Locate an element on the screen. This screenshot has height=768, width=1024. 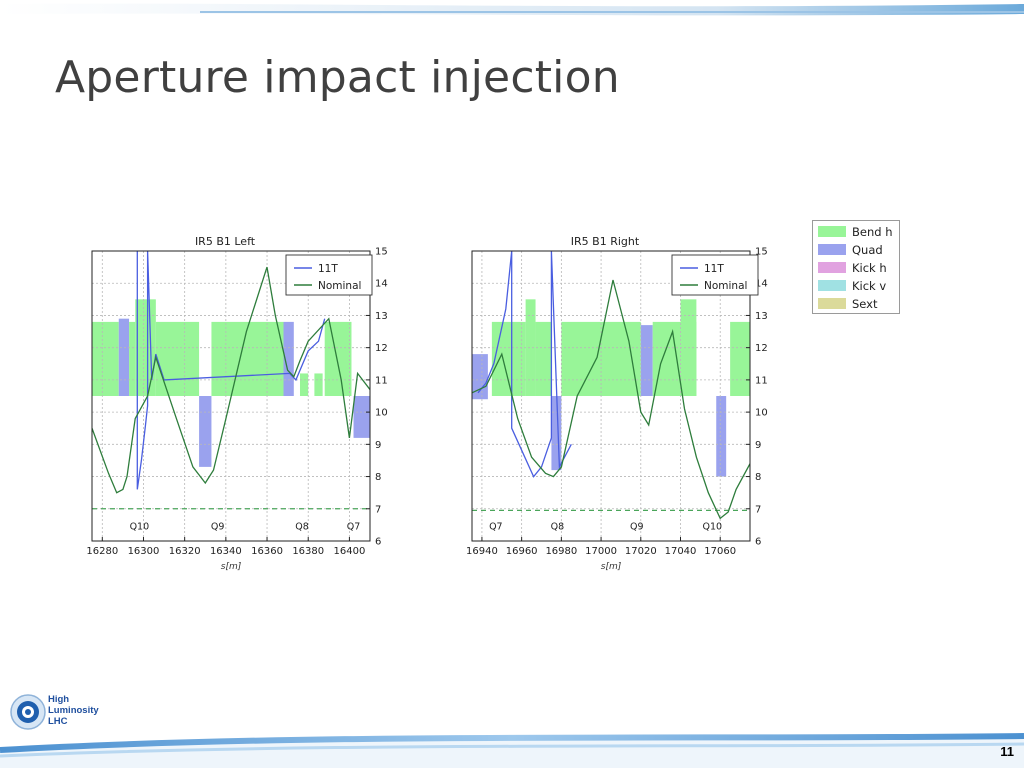
x-tick-label: 17020 is located at coordinates (641, 551).